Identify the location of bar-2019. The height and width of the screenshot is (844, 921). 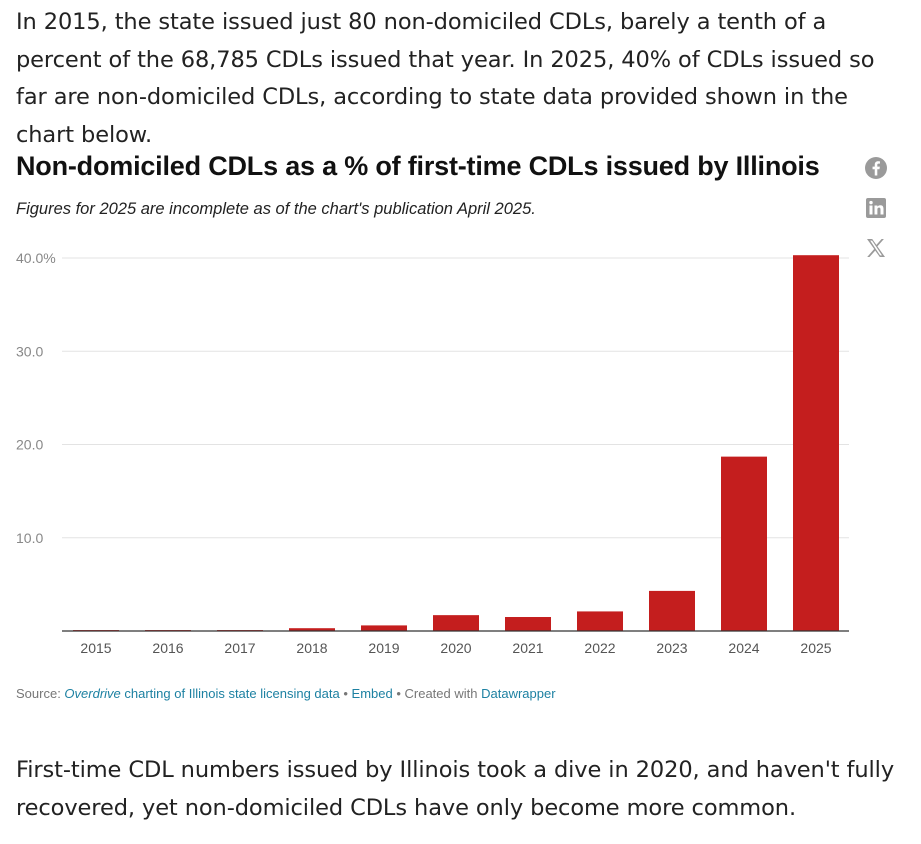
(384, 628).